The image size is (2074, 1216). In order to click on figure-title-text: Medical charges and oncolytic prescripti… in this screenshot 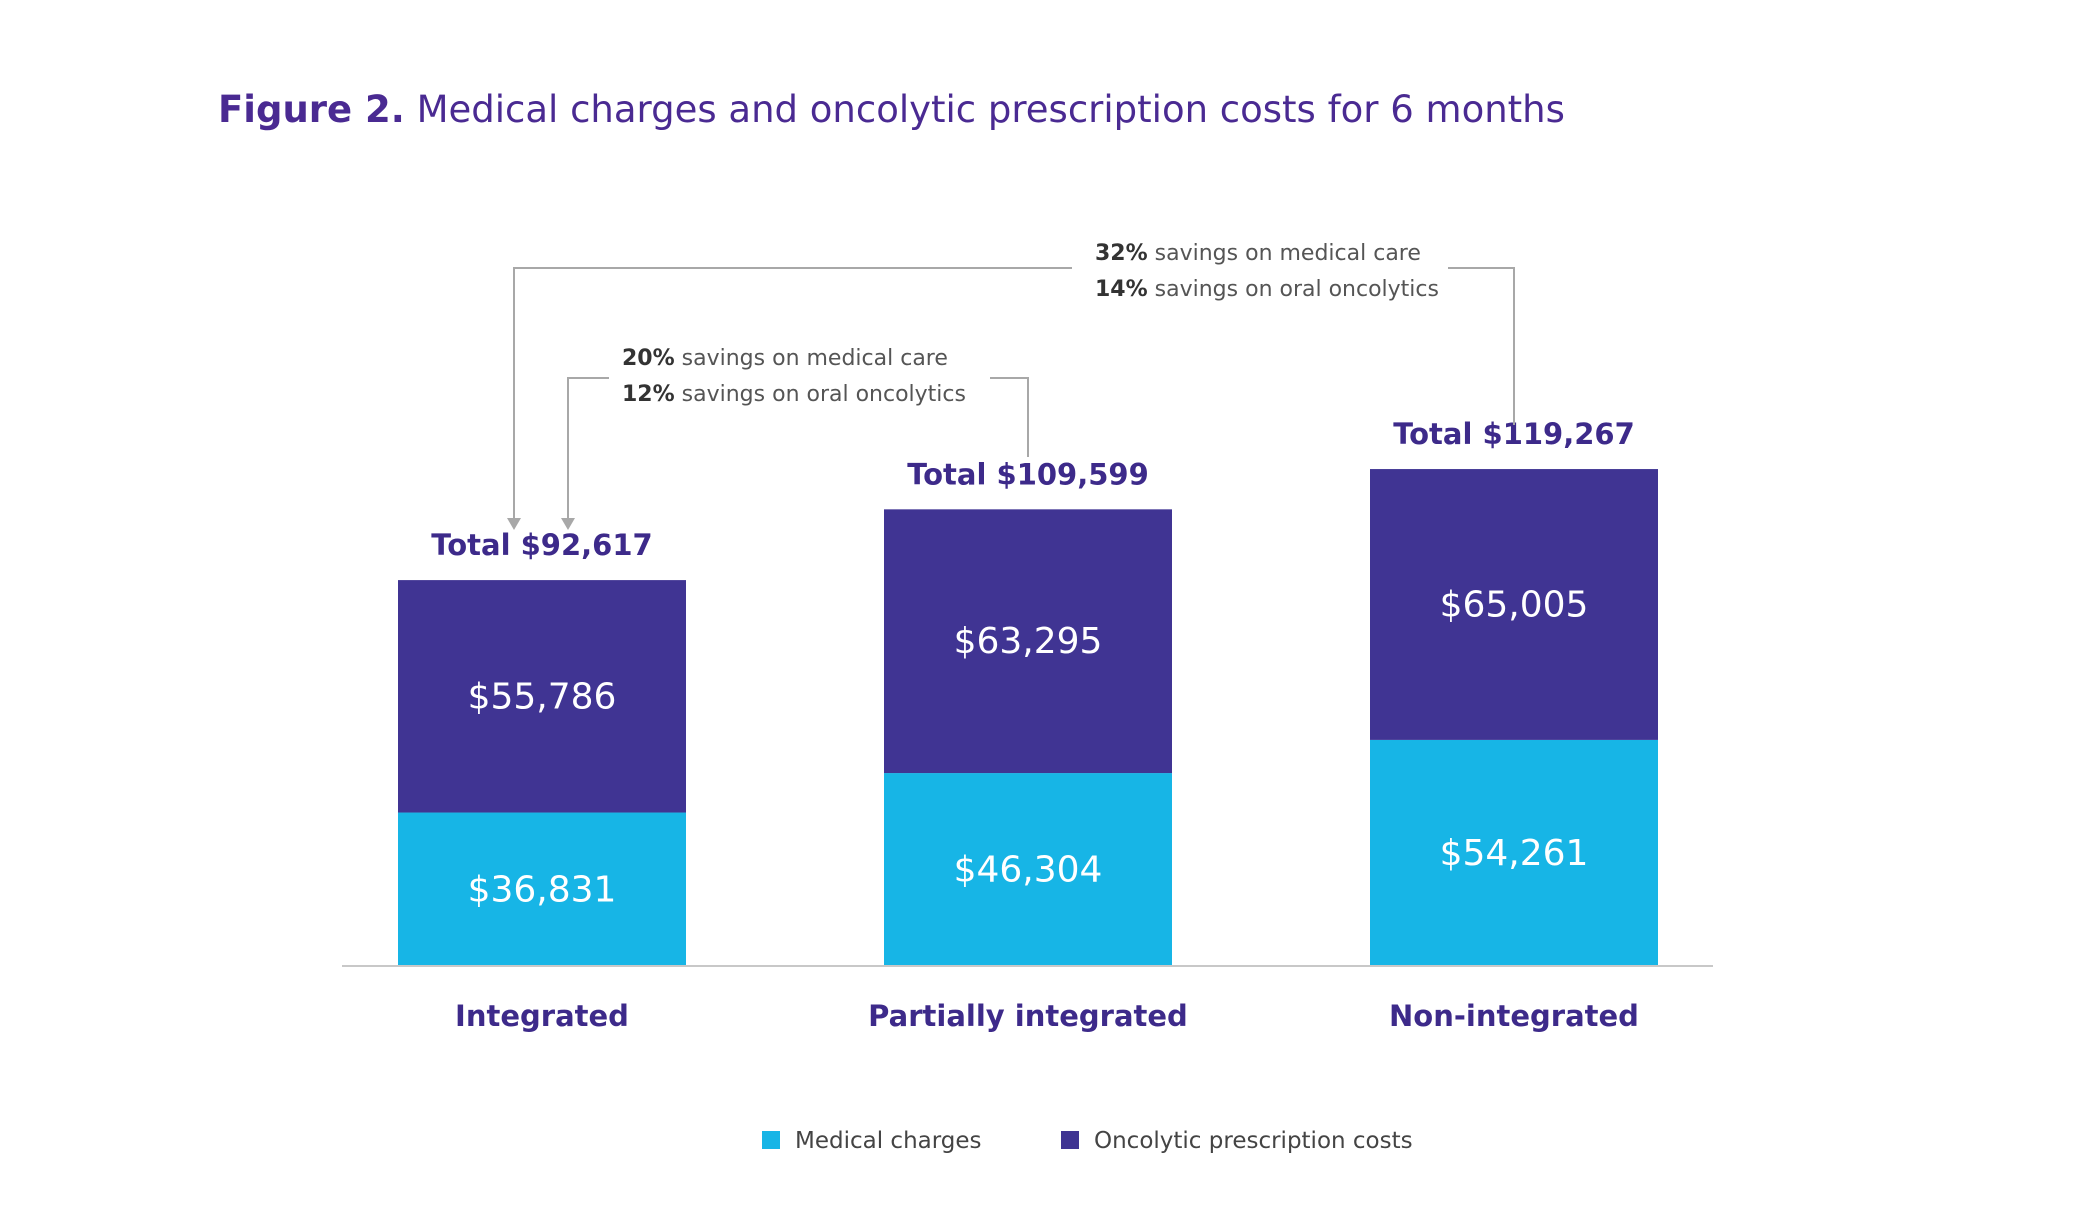, I will do `click(990, 109)`.